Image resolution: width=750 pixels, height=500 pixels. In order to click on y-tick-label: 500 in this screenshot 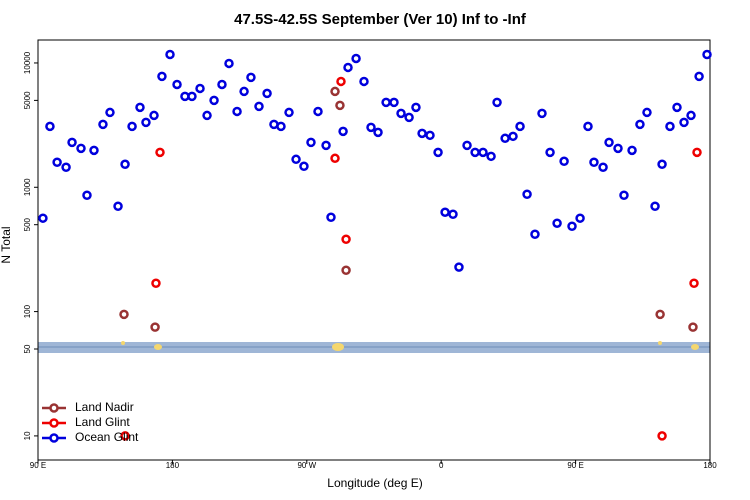, I will do `click(27, 224)`.